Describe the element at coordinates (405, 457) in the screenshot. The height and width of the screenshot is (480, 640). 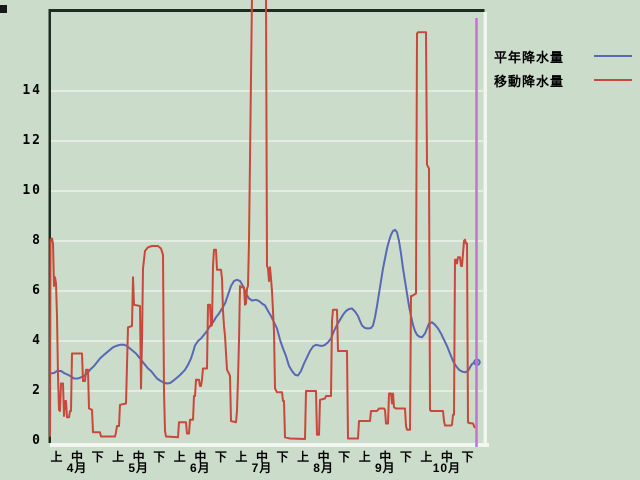
I see `x-tick-label-9月-下: 下` at that location.